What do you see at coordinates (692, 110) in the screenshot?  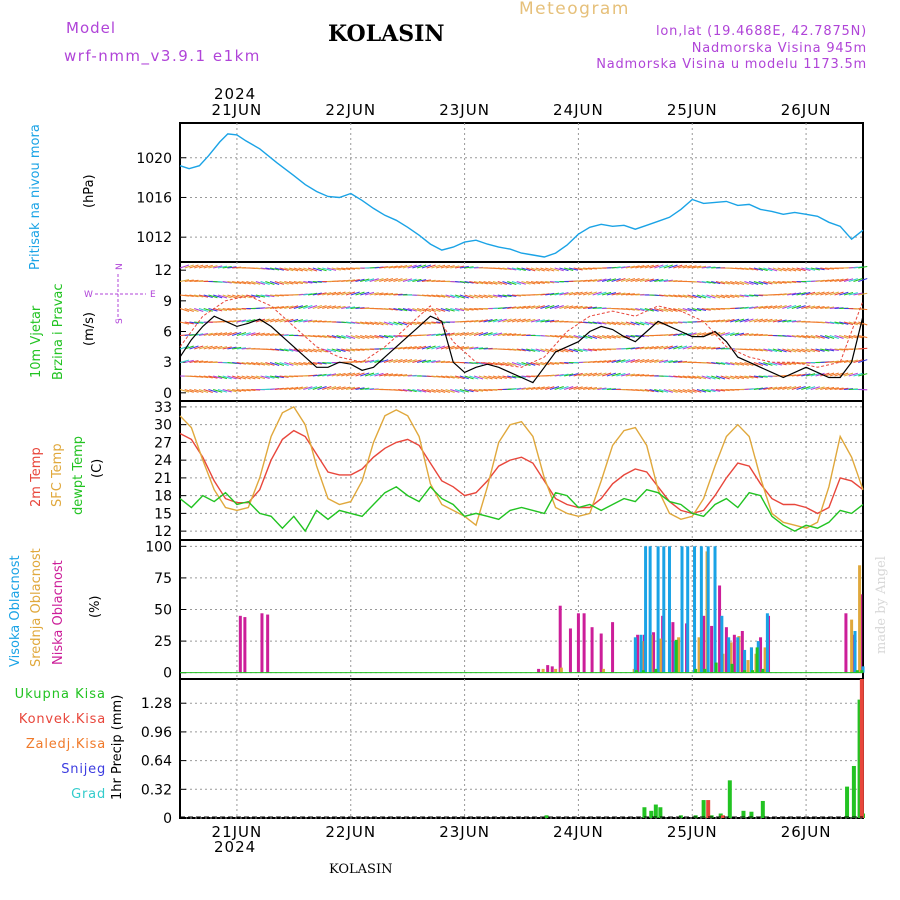 I see `x-axis-top-label: 25JUN` at bounding box center [692, 110].